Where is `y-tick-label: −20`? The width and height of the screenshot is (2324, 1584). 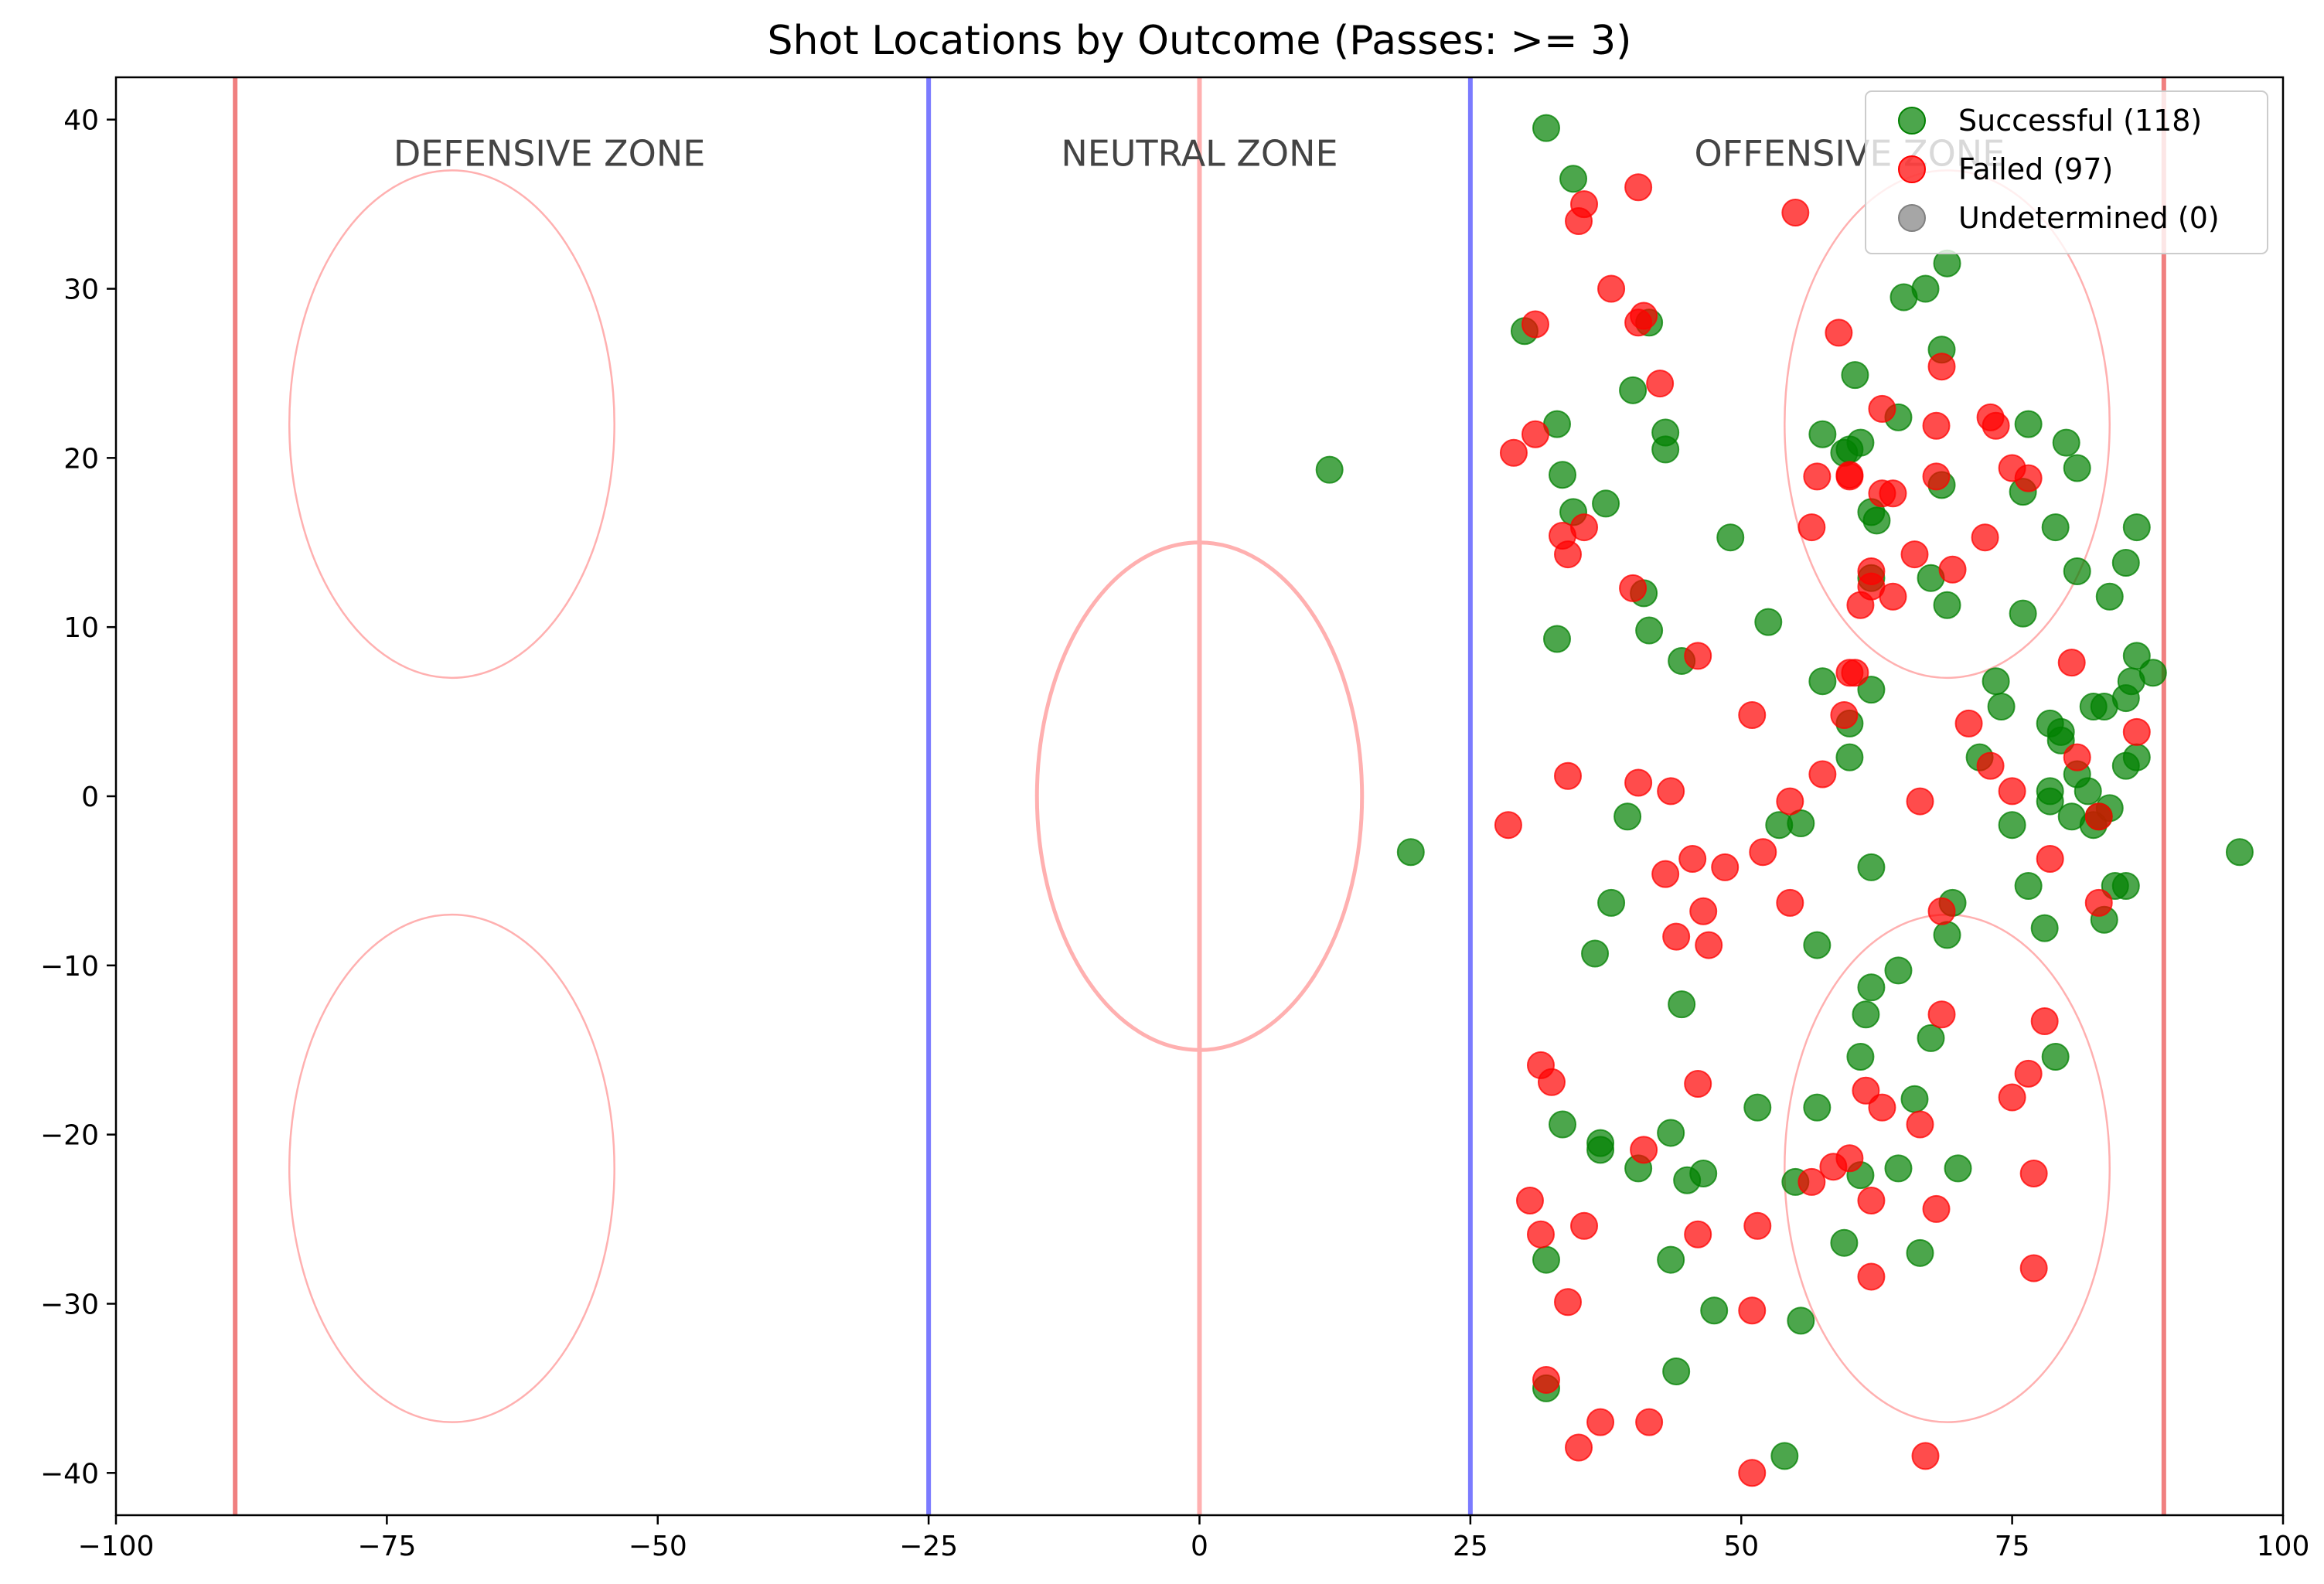 y-tick-label: −20 is located at coordinates (69, 1136).